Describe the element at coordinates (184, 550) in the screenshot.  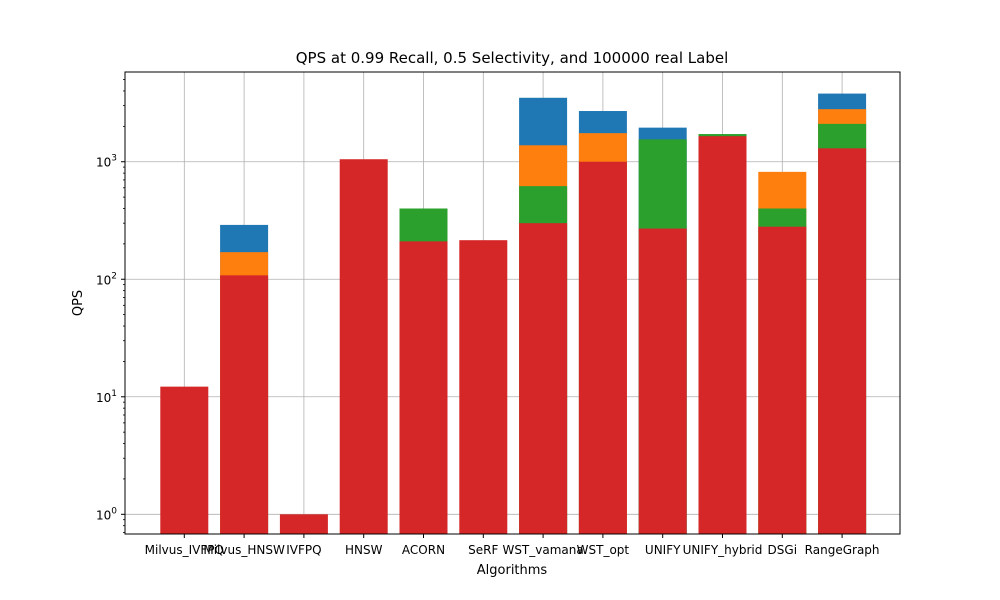
I see `x-tick-label: Milvus_IVFPQ` at that location.